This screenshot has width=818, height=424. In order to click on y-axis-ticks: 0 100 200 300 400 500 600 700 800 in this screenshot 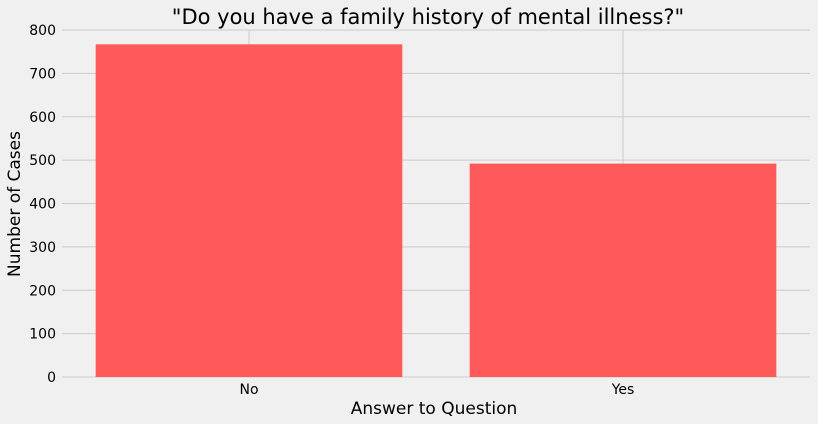, I will do `click(42, 204)`.